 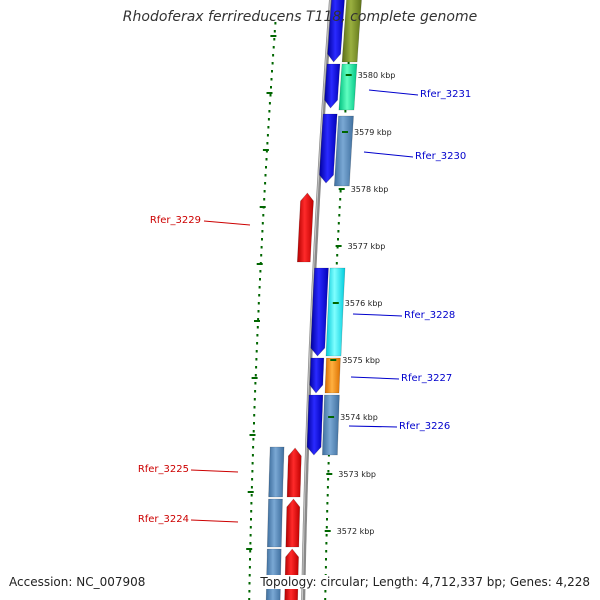 What do you see at coordinates (377, 75) in the screenshot?
I see `kbp-tick-label: 3580 kbp` at bounding box center [377, 75].